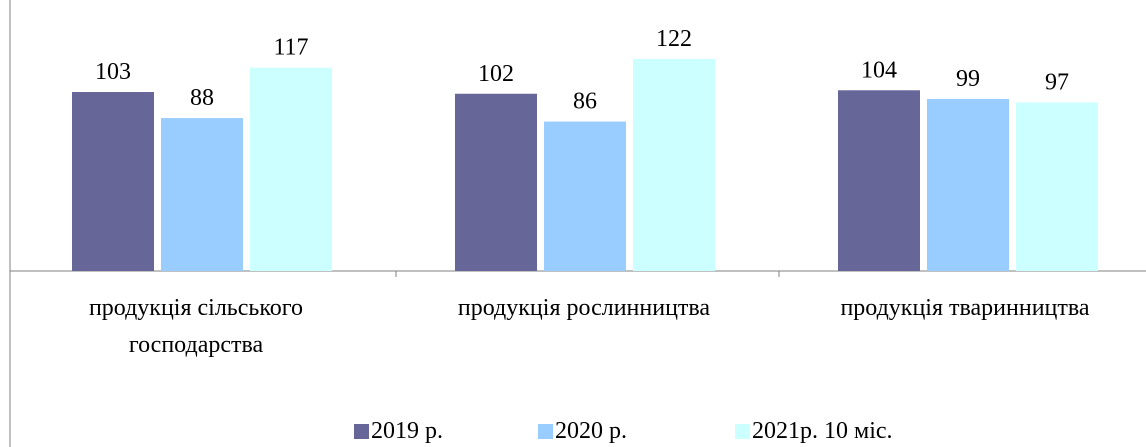 The height and width of the screenshot is (447, 1146). Describe the element at coordinates (591, 431) in the screenshot. I see `legend-label-2020: 2020 р.` at that location.